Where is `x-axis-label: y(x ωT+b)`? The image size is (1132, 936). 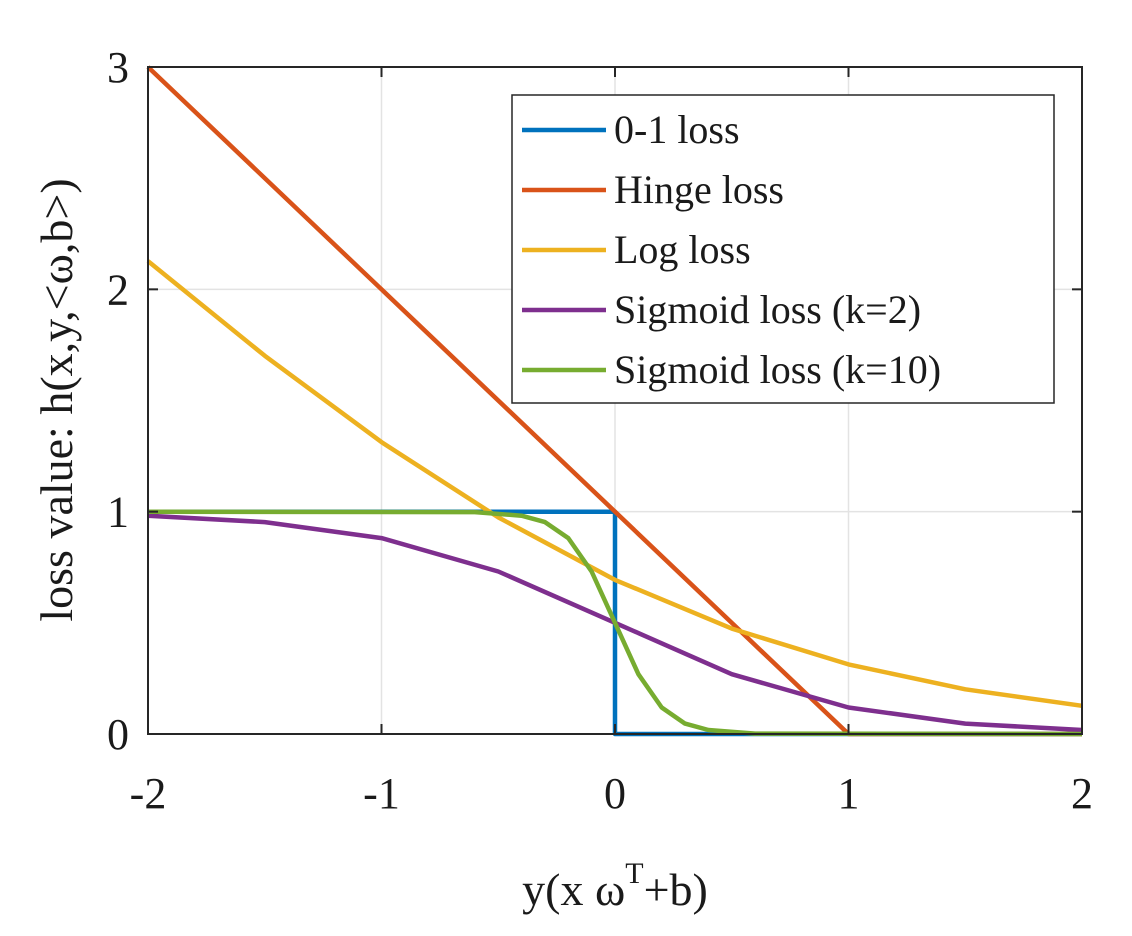
x-axis-label: y(x ωT+b) is located at coordinates (615, 886).